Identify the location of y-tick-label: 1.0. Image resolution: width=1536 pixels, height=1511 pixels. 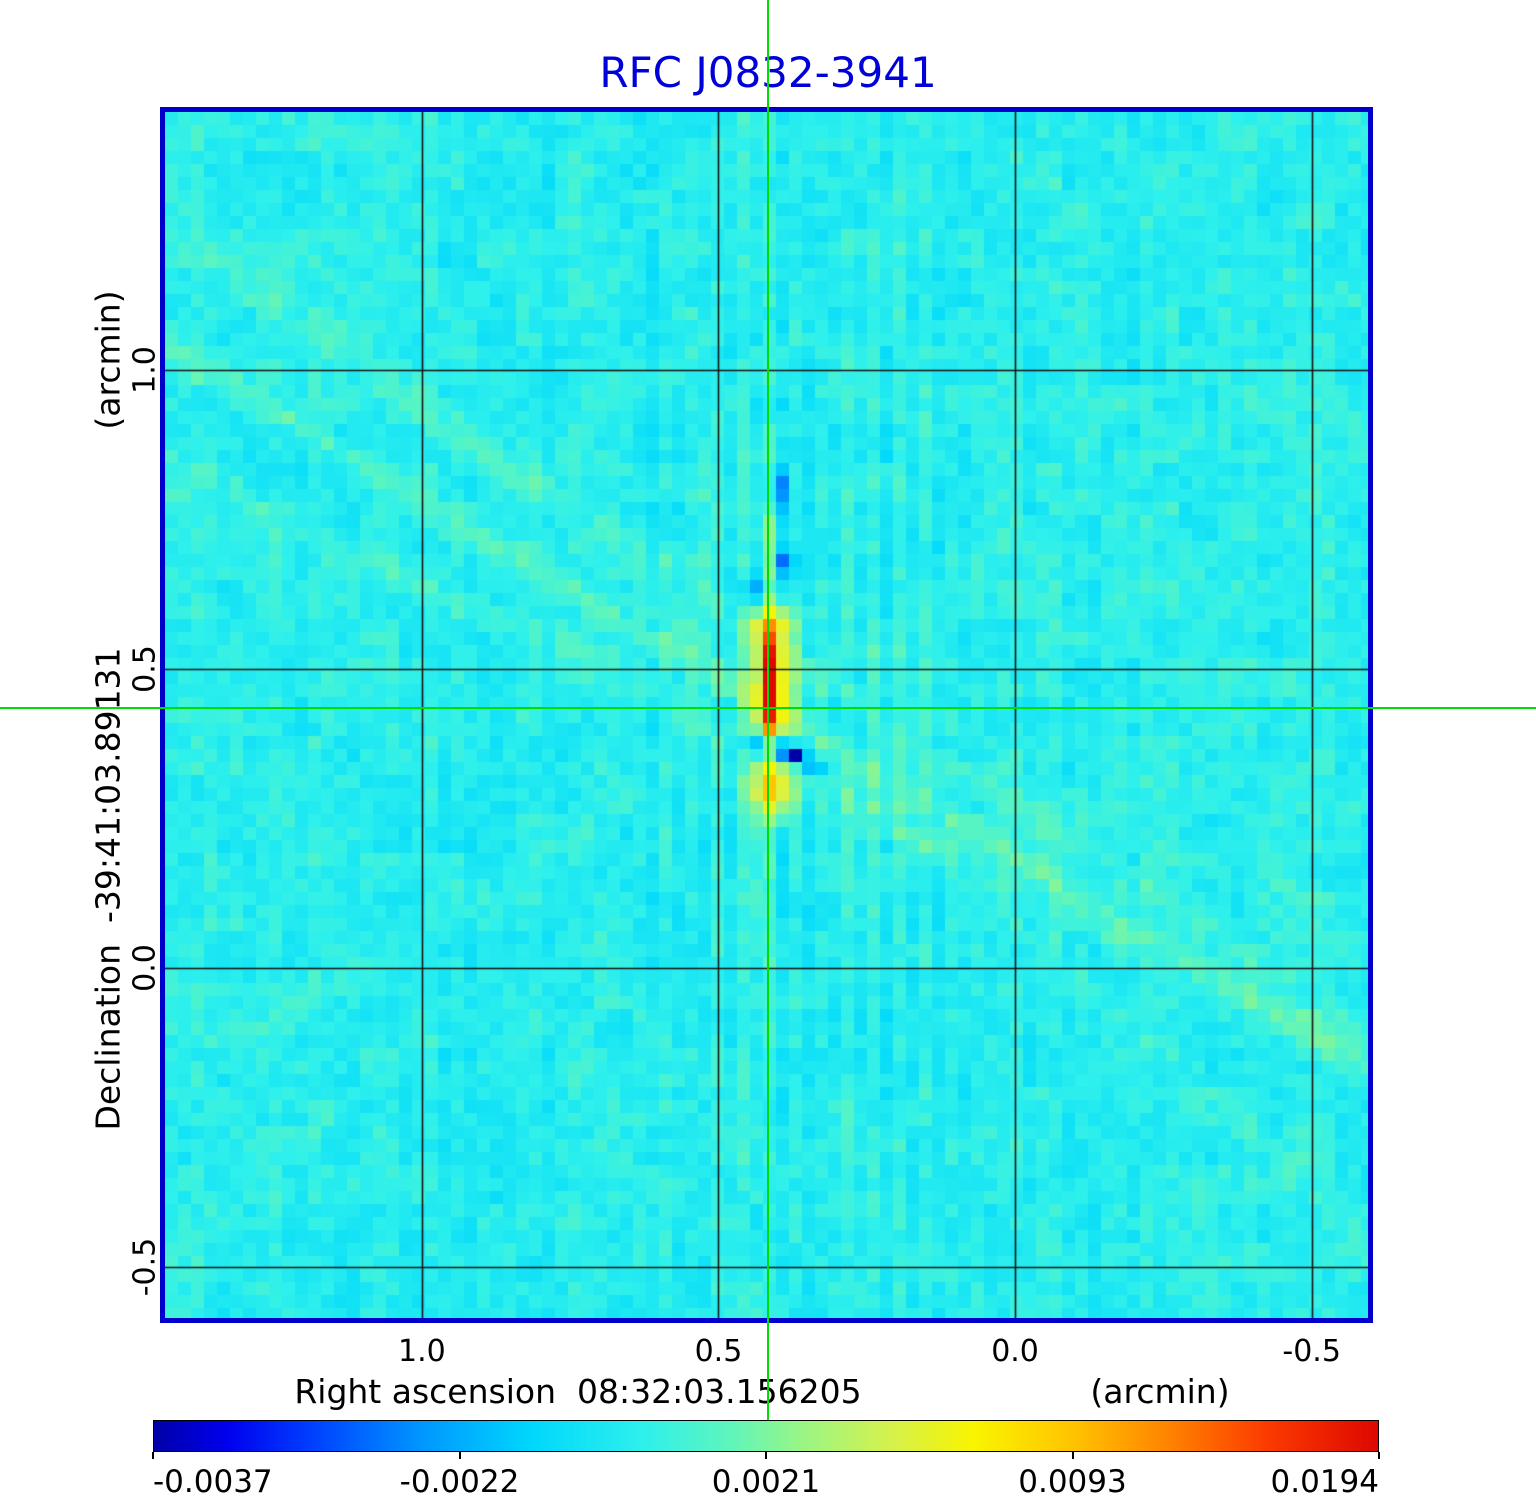
(145, 369).